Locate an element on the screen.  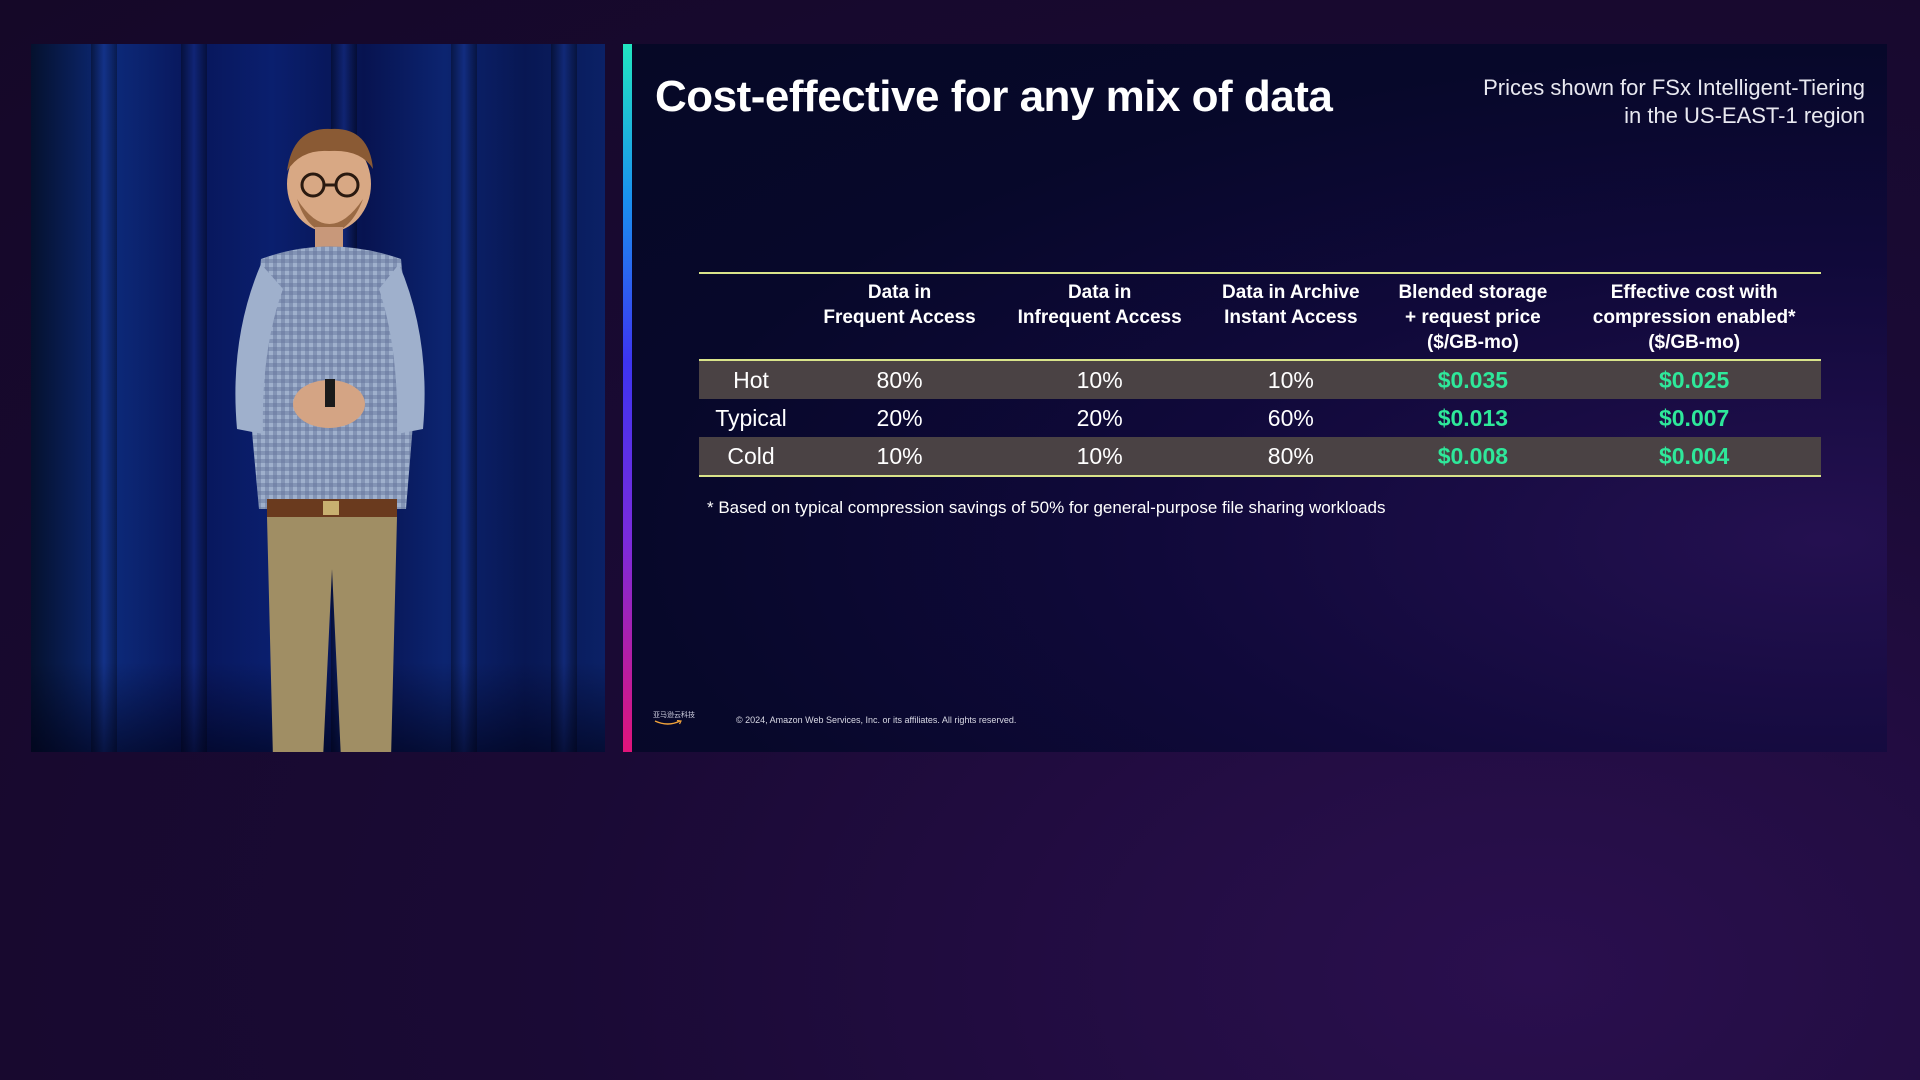
accent-bar is located at coordinates (627, 398).